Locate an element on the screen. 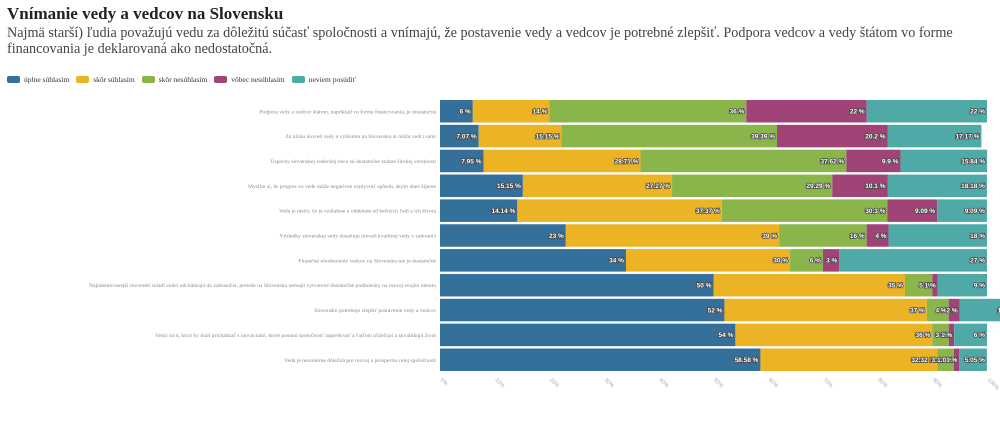 This screenshot has height=422, width=1000. data-label: 15.15 % is located at coordinates (548, 136).